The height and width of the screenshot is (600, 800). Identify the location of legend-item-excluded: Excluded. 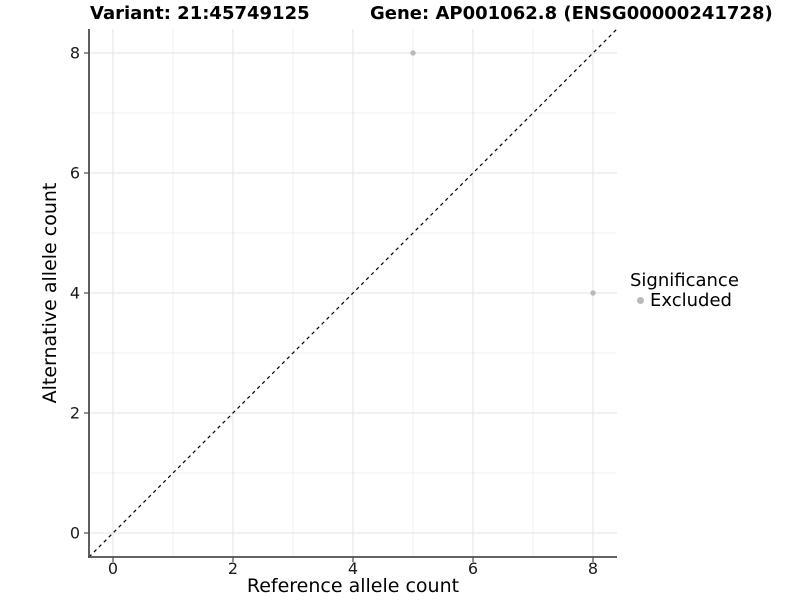
(684, 300).